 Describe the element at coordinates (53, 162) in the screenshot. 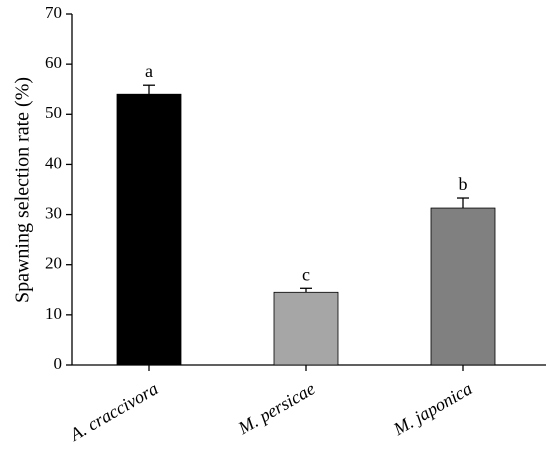

I see `y-tick-label-40: 40` at that location.